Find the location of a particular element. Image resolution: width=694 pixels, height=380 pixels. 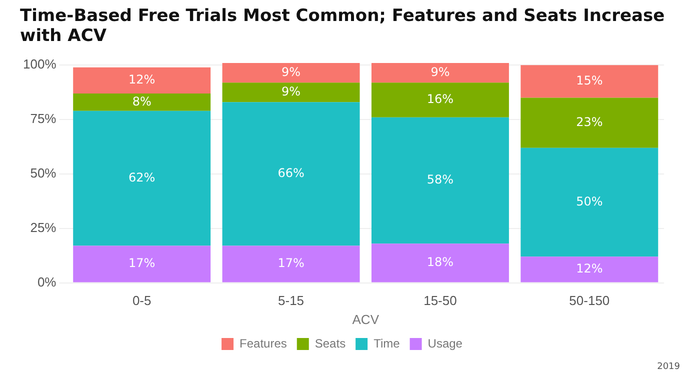

y-tick-label: 0% is located at coordinates (47, 282).